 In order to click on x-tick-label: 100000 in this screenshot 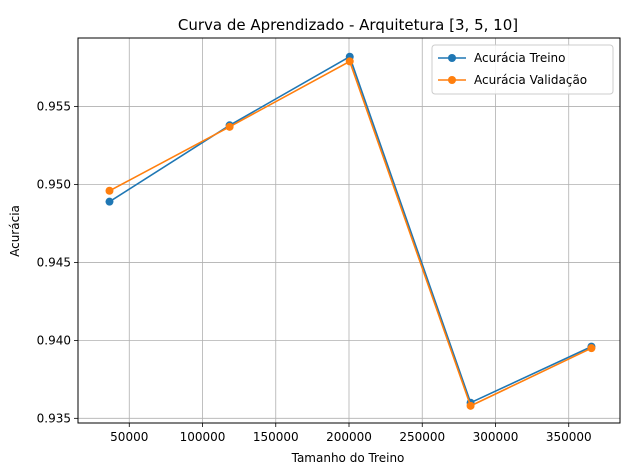, I will do `click(203, 437)`.